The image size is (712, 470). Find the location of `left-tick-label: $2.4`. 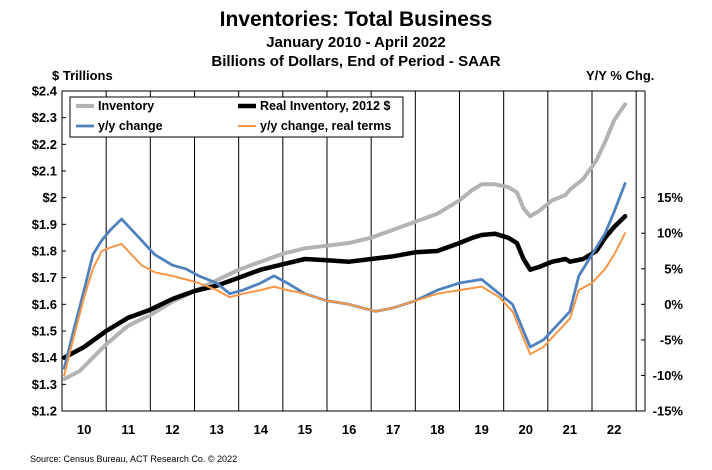

left-tick-label: $2.4 is located at coordinates (45, 91).